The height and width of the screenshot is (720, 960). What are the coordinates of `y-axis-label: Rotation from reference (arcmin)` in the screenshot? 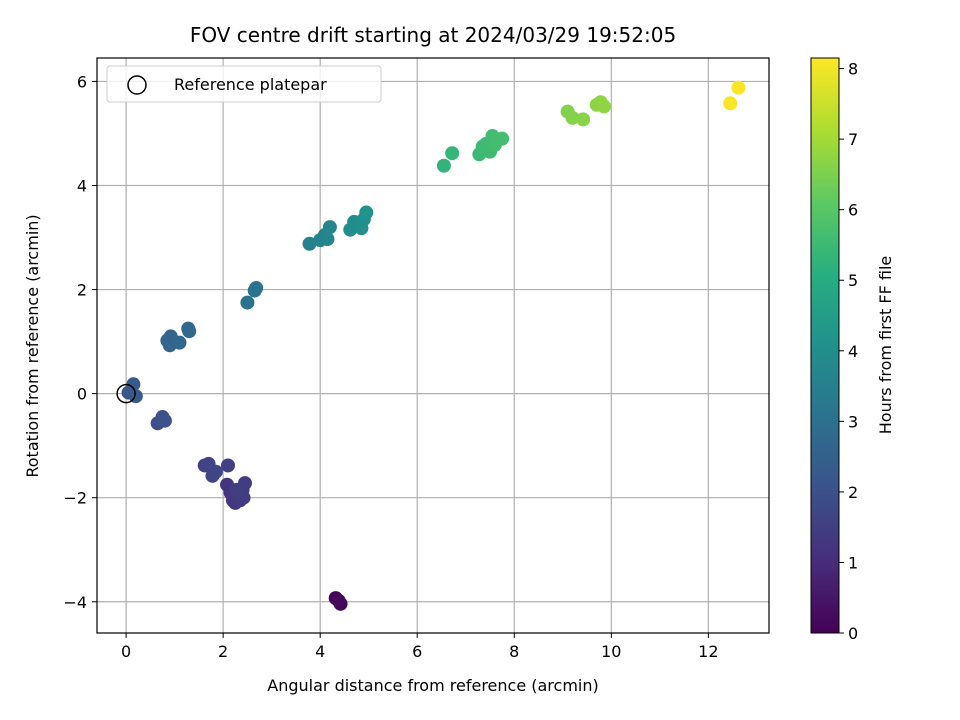 It's located at (32, 345).